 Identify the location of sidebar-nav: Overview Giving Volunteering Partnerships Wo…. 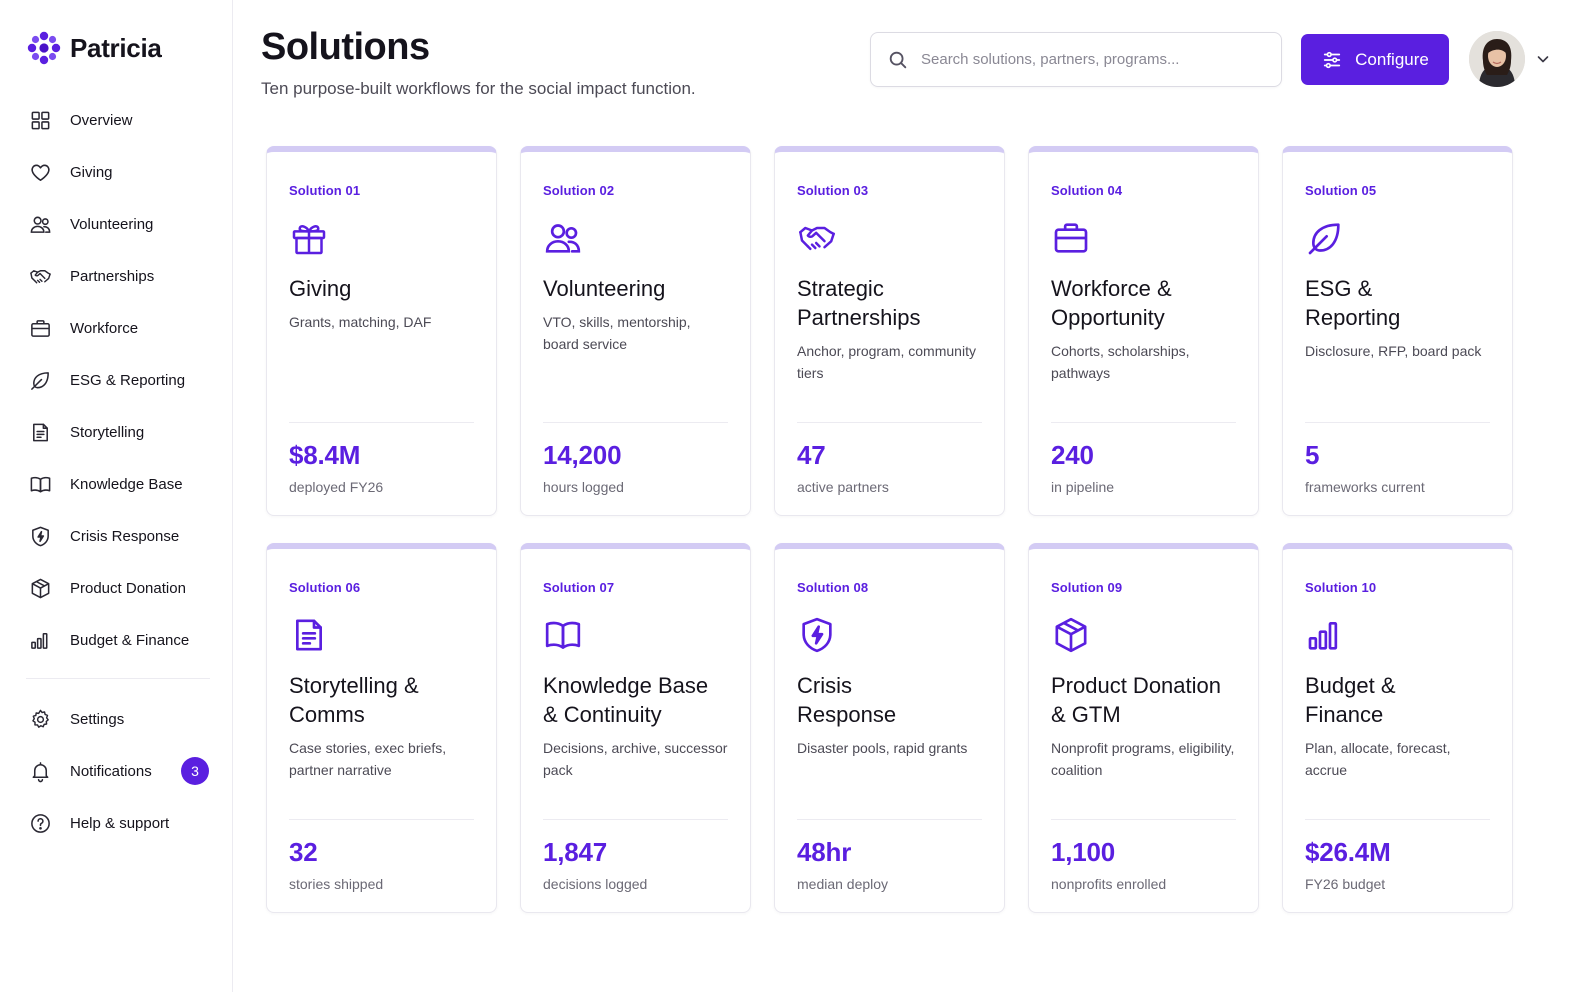
(116, 380).